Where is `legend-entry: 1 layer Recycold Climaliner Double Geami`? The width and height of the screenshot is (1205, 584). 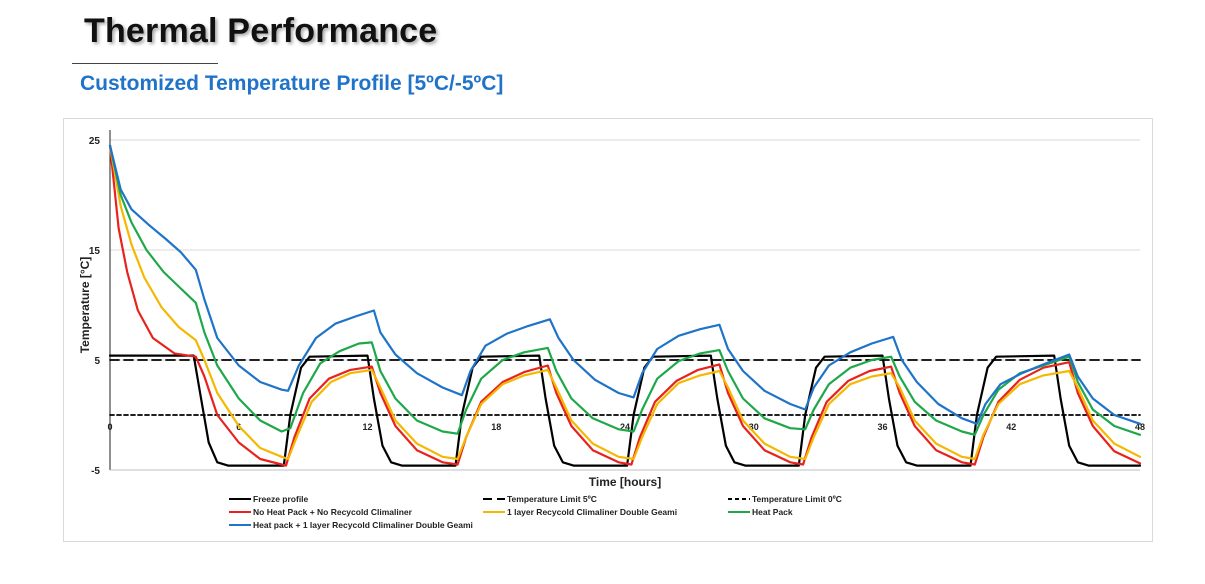 legend-entry: 1 layer Recycold Climaliner Double Geami is located at coordinates (592, 512).